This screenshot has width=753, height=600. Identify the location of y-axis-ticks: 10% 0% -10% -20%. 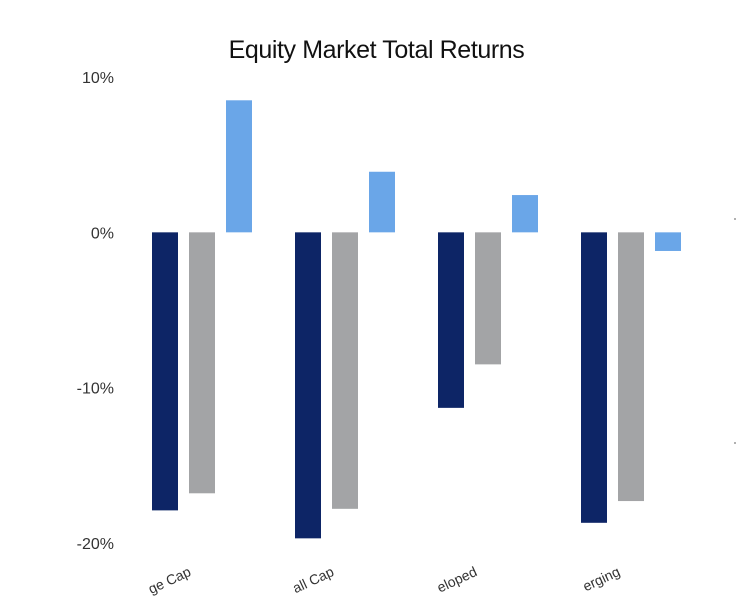
(95, 311).